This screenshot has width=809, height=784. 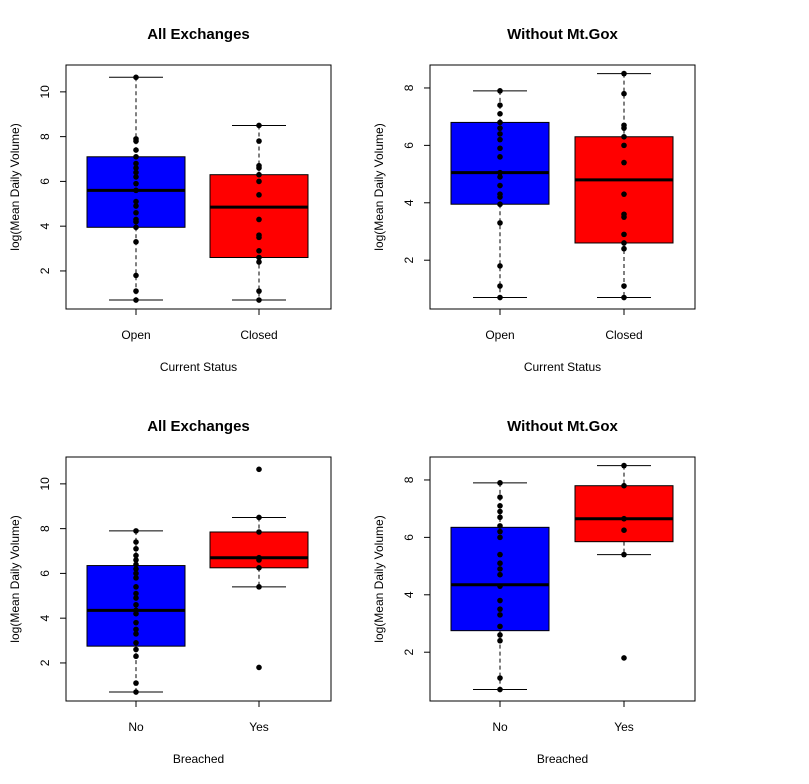 I want to click on box-open, so click(x=136, y=188).